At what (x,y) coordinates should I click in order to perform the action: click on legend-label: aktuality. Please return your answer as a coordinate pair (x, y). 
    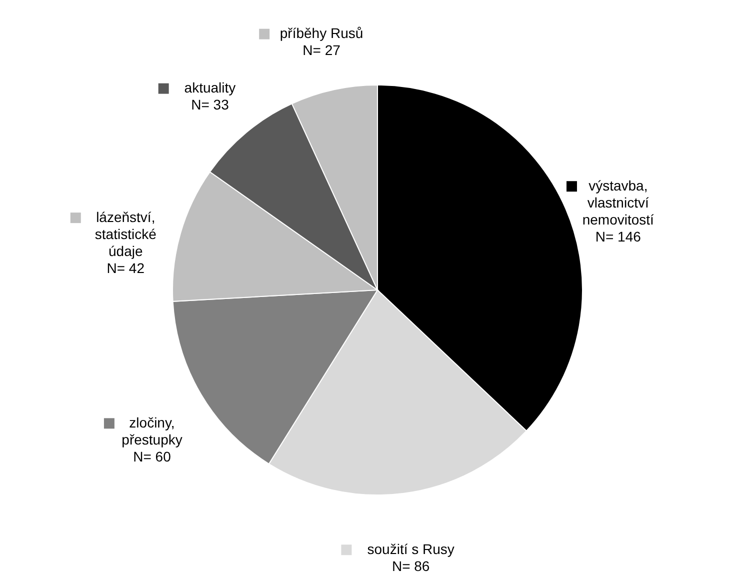
    Looking at the image, I should click on (210, 88).